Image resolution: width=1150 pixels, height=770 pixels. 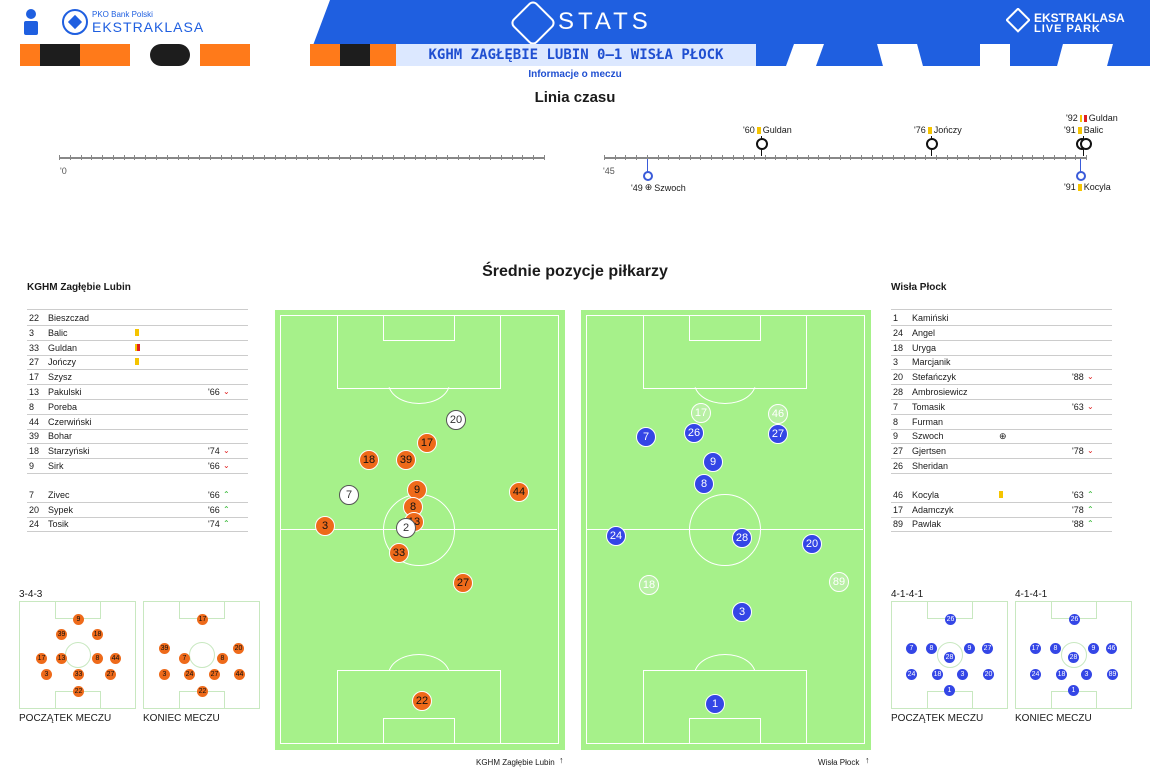 What do you see at coordinates (1001, 378) in the screenshot?
I see `squad-row: 20 Stefańczyk '88 ⌄` at bounding box center [1001, 378].